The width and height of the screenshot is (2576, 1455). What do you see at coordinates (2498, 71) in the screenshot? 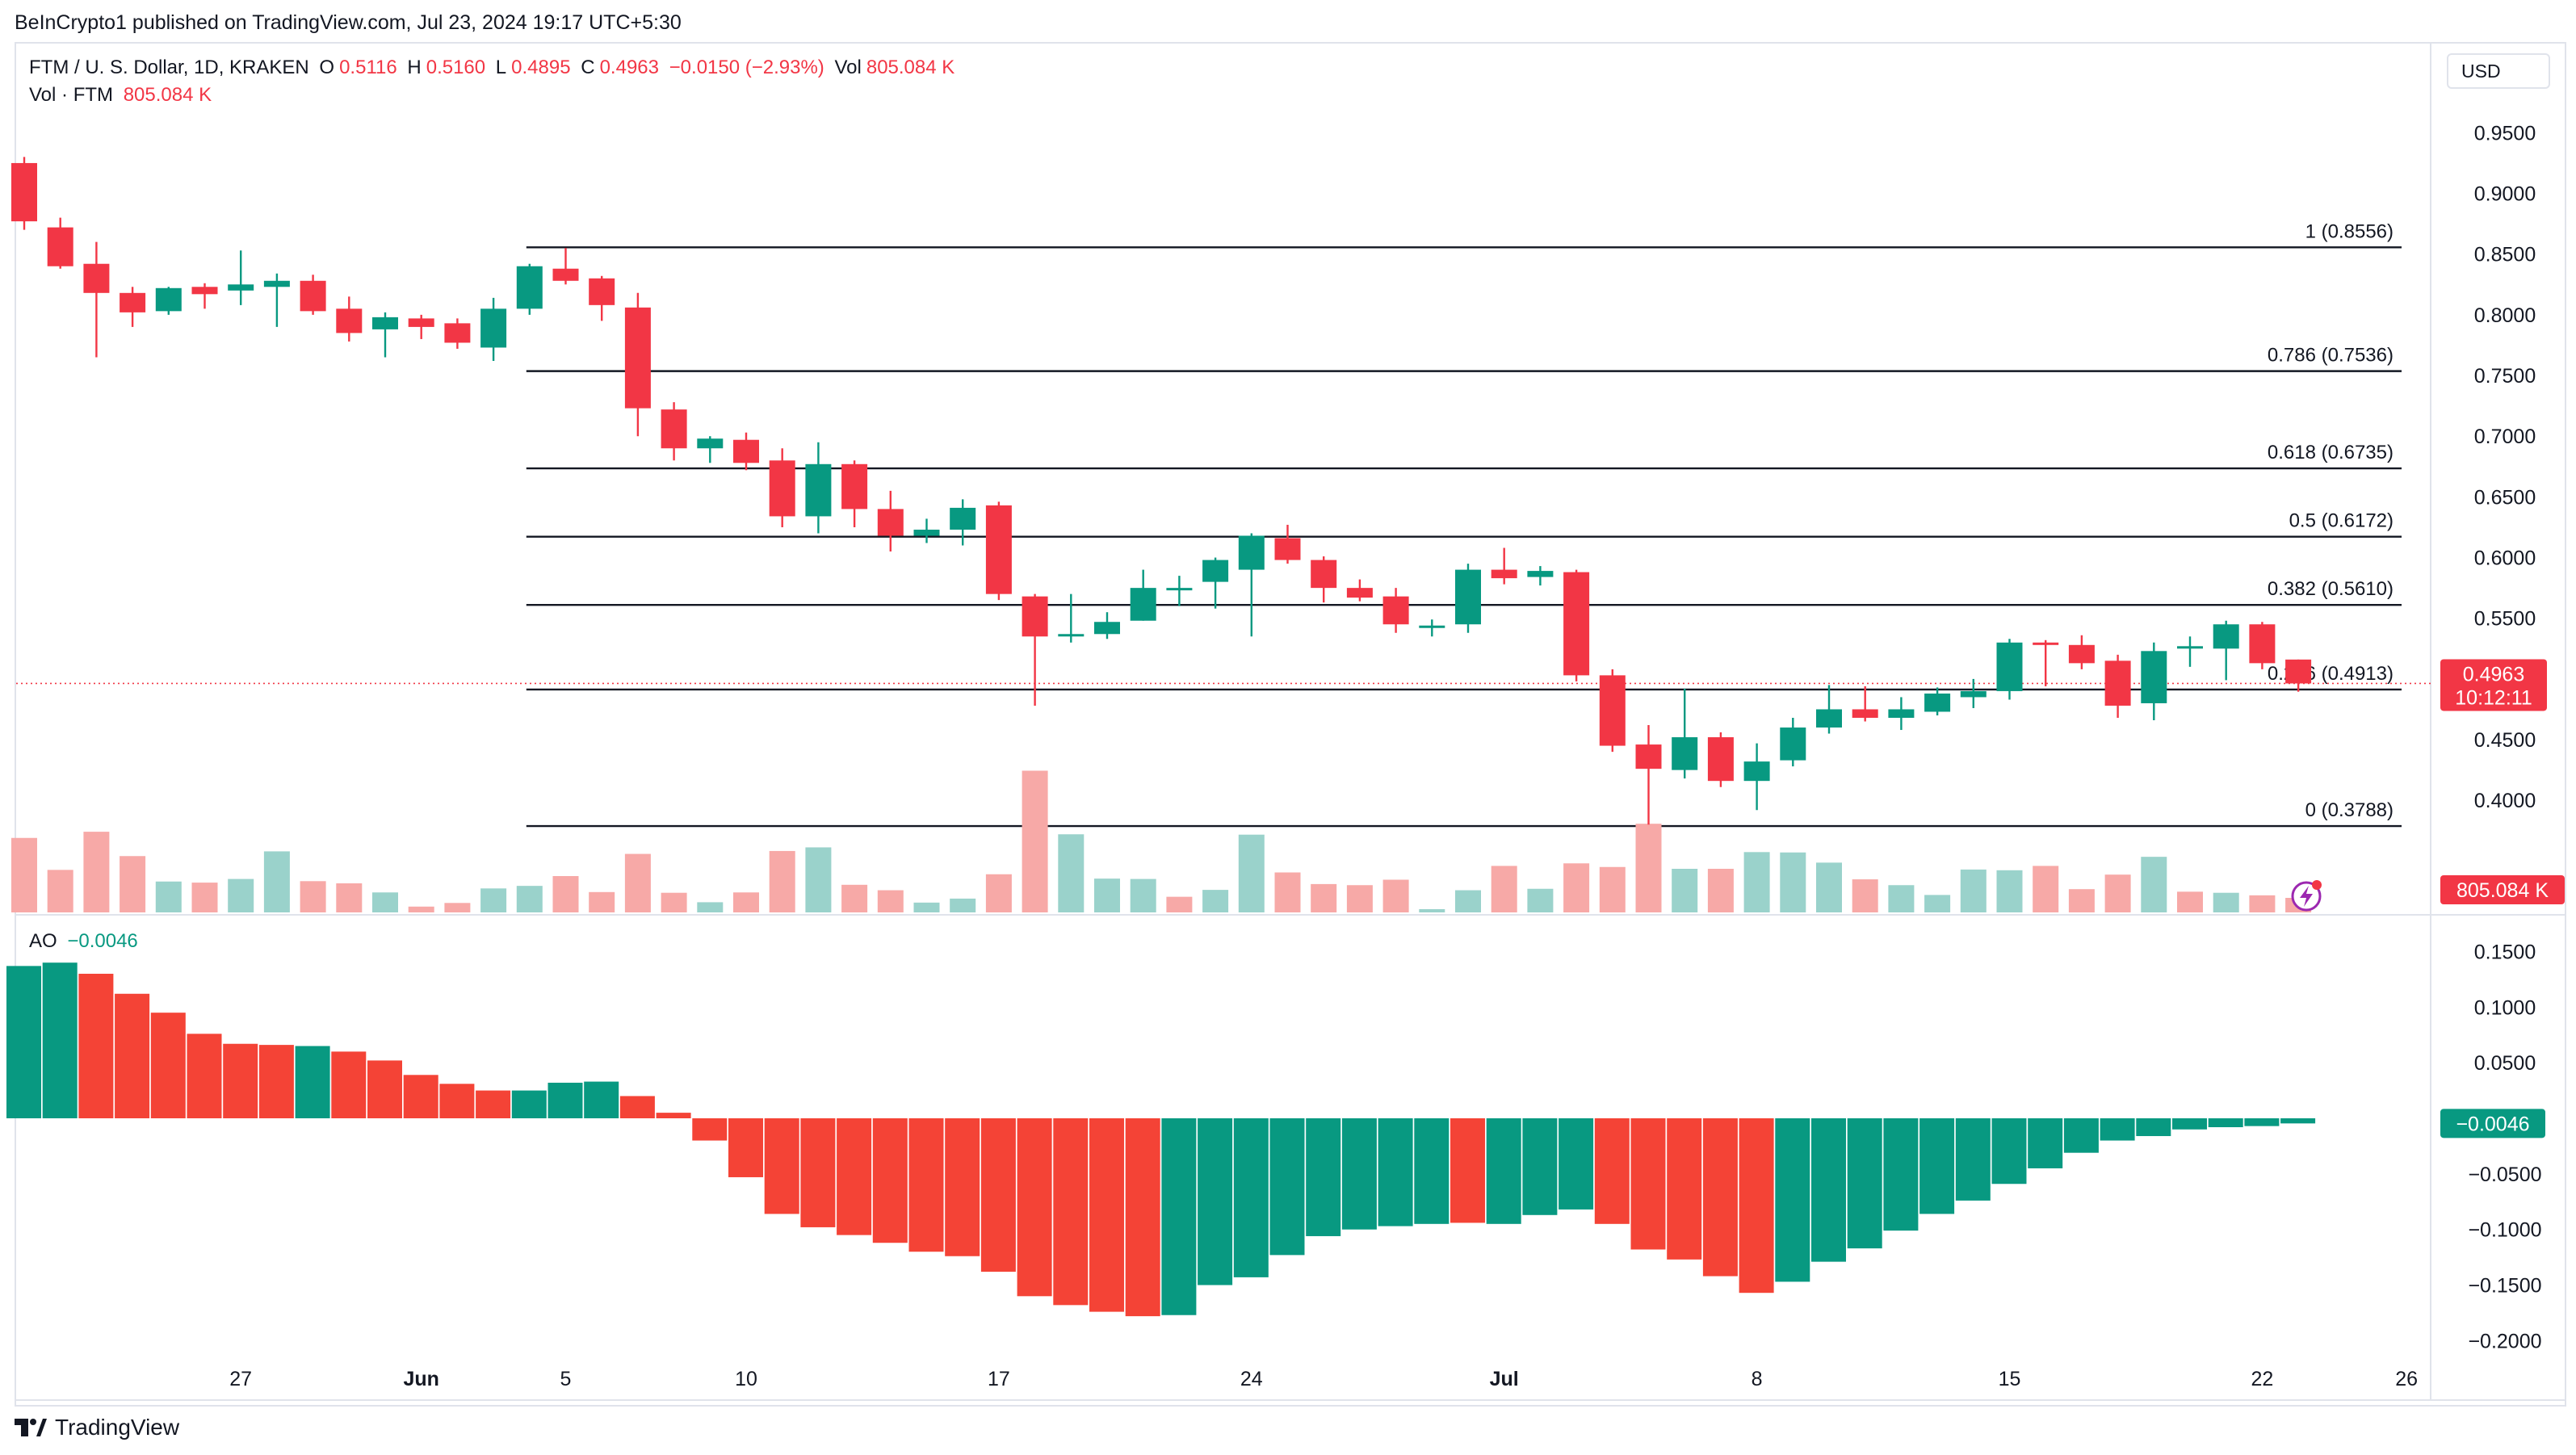
I see `currency-button: USD` at bounding box center [2498, 71].